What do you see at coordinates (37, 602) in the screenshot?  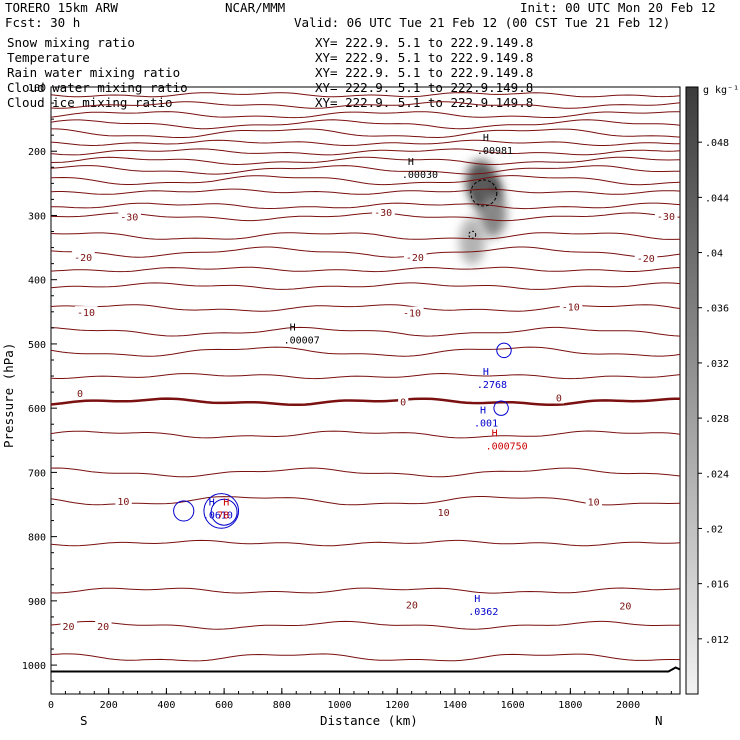 I see `y-tick-label: 900` at bounding box center [37, 602].